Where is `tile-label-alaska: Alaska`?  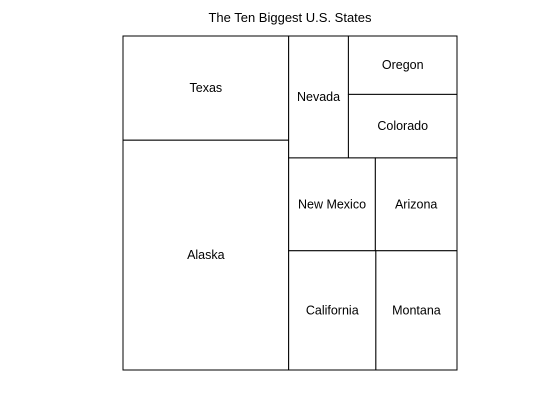 tile-label-alaska: Alaska is located at coordinates (206, 255).